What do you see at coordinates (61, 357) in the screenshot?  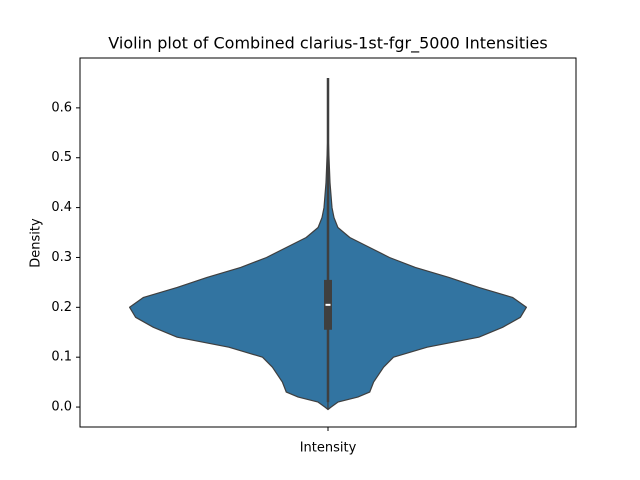 I see `y-tick-label: 0.1` at bounding box center [61, 357].